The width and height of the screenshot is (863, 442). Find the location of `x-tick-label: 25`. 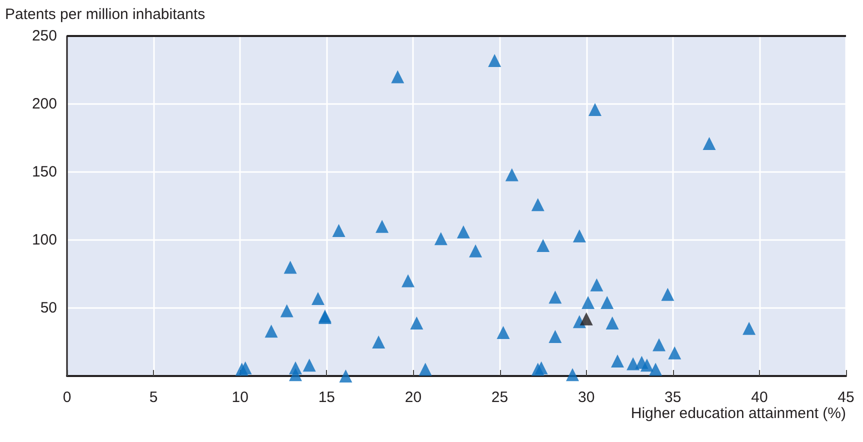

x-tick-label: 25 is located at coordinates (499, 397).